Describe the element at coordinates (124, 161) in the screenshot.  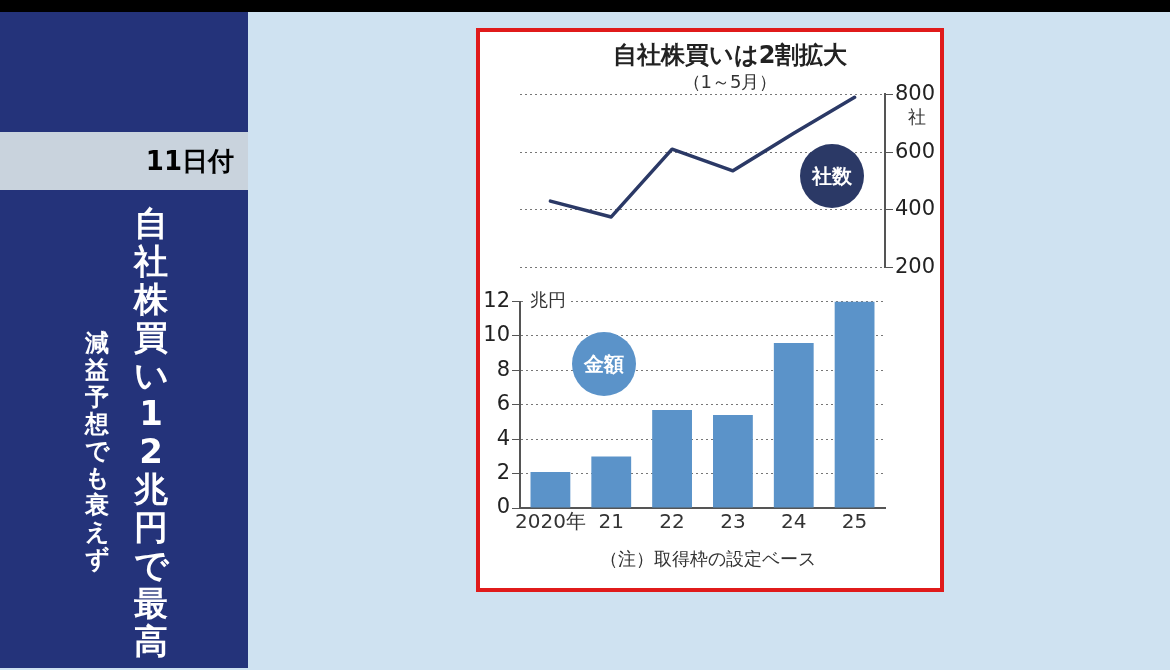
I see `text: 11日付` at that location.